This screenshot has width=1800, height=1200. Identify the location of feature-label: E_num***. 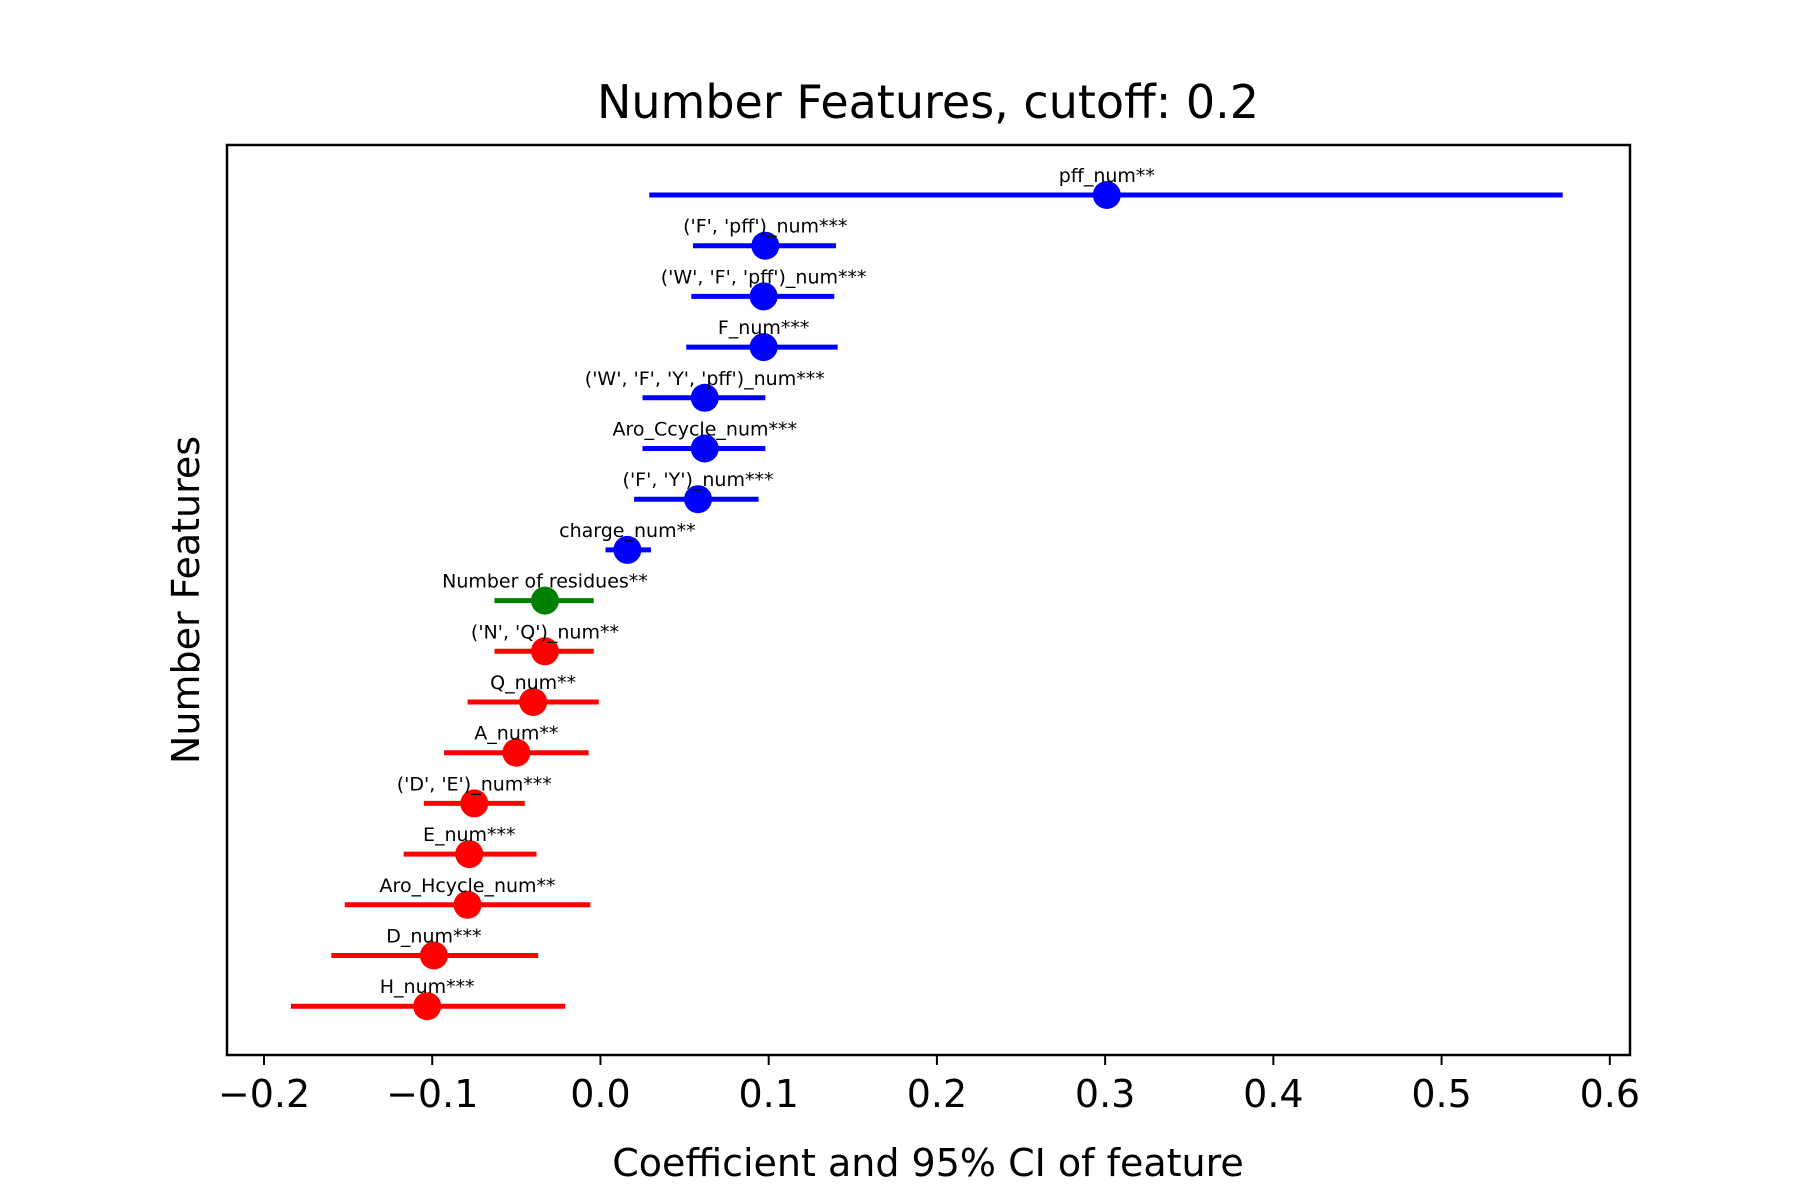
(469, 835).